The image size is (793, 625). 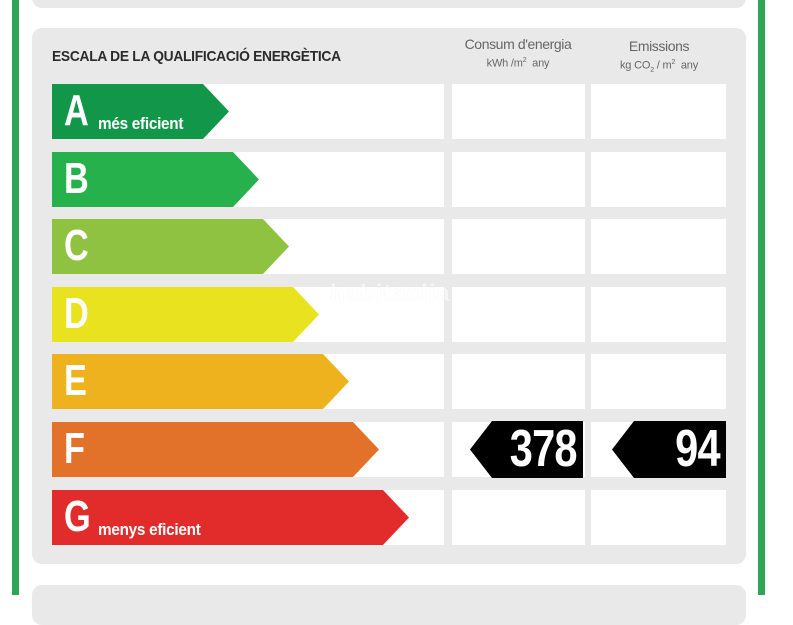 I want to click on rating-letter-d: D, so click(x=76, y=313).